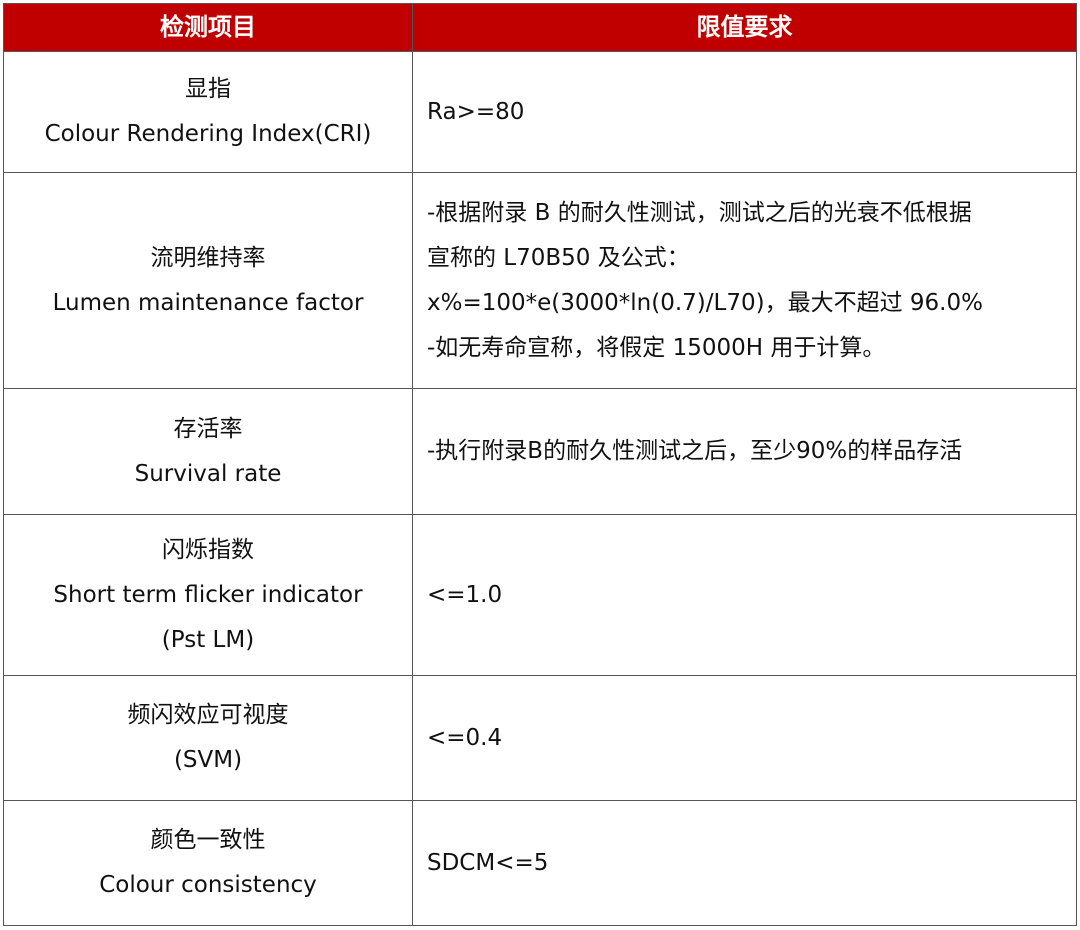  Describe the element at coordinates (744, 738) in the screenshot. I see `requirement-cell: <=0.4` at that location.